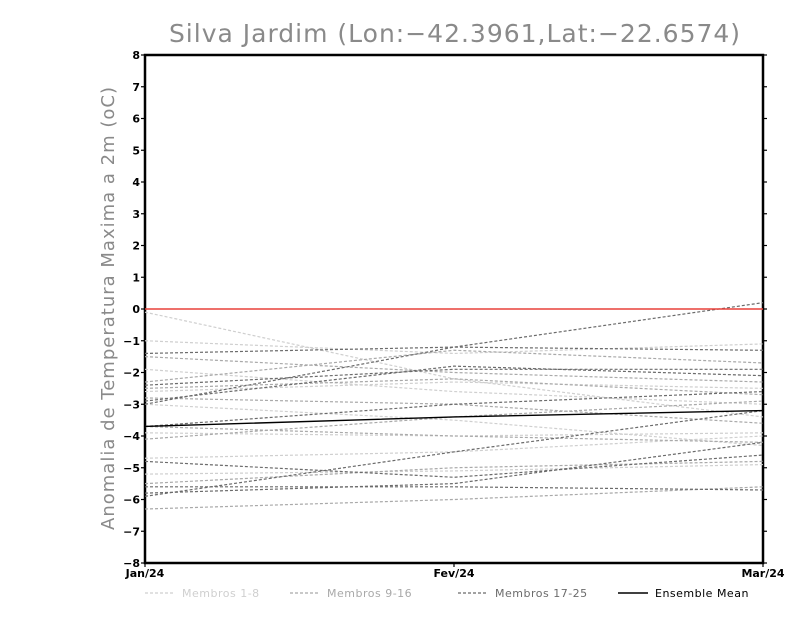 The image size is (800, 618). What do you see at coordinates (131, 531) in the screenshot?
I see `y-tick-label: −7` at bounding box center [131, 531].